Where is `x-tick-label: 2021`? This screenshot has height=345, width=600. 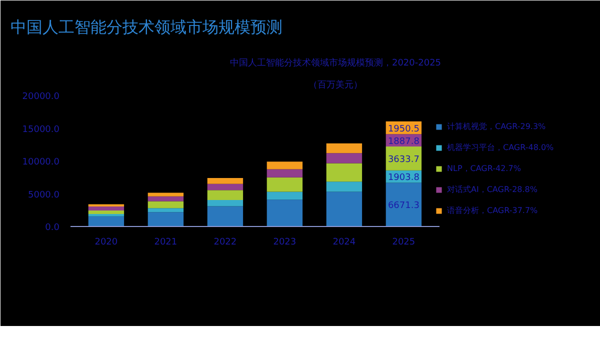 x-tick-label: 2021 is located at coordinates (166, 243).